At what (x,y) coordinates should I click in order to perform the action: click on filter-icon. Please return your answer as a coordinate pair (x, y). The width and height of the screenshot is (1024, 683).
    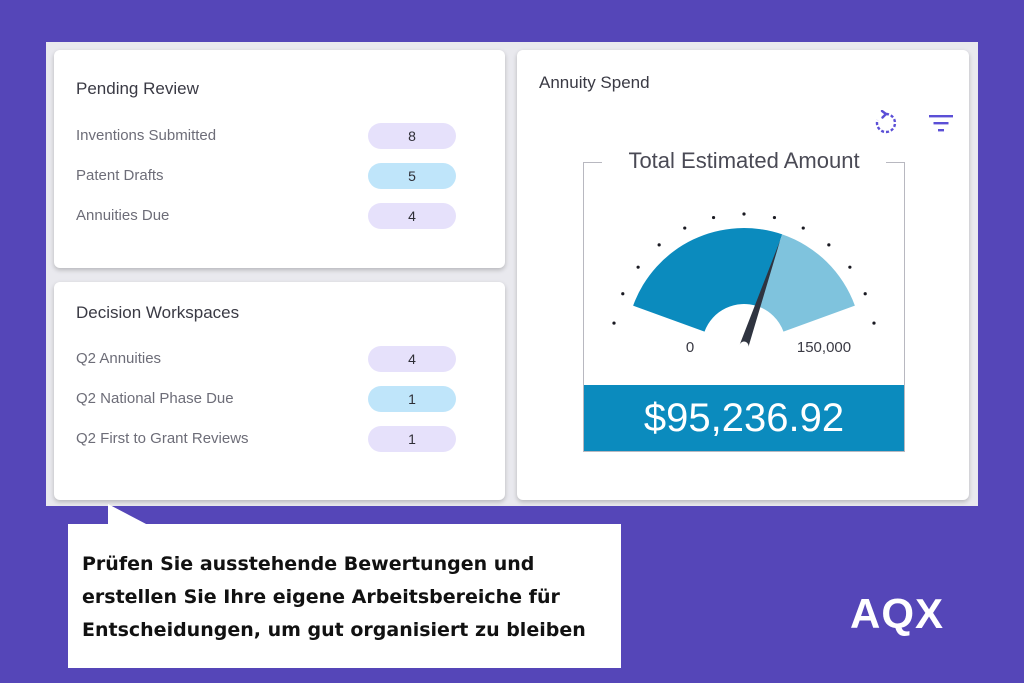
    Looking at the image, I should click on (941, 125).